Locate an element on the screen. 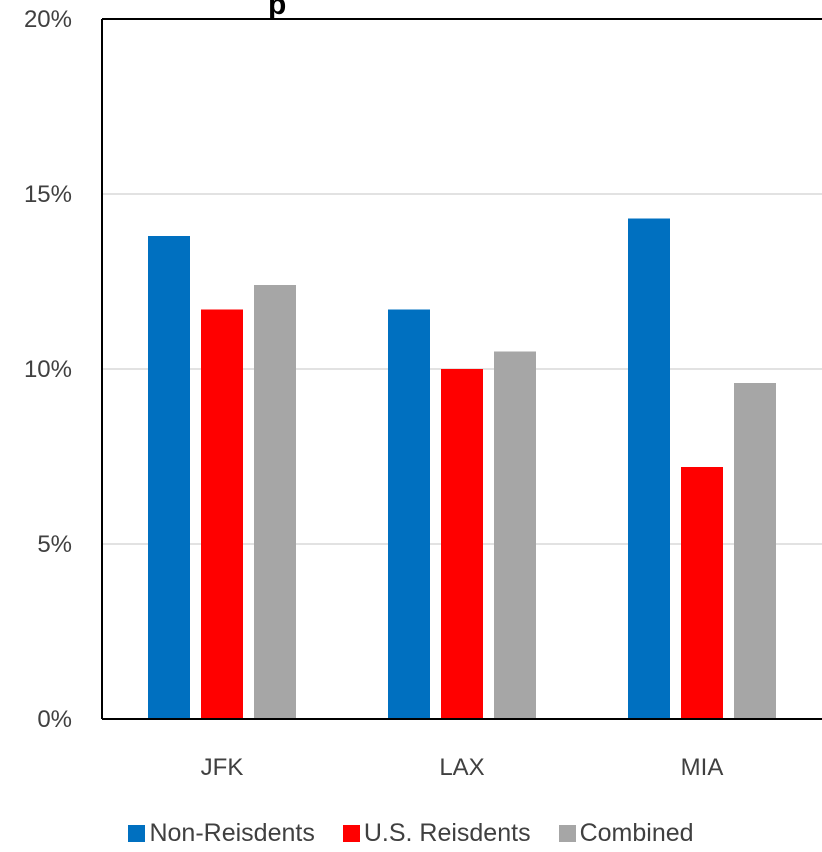 The image size is (822, 852). y-tick-label: 20% is located at coordinates (48, 19).